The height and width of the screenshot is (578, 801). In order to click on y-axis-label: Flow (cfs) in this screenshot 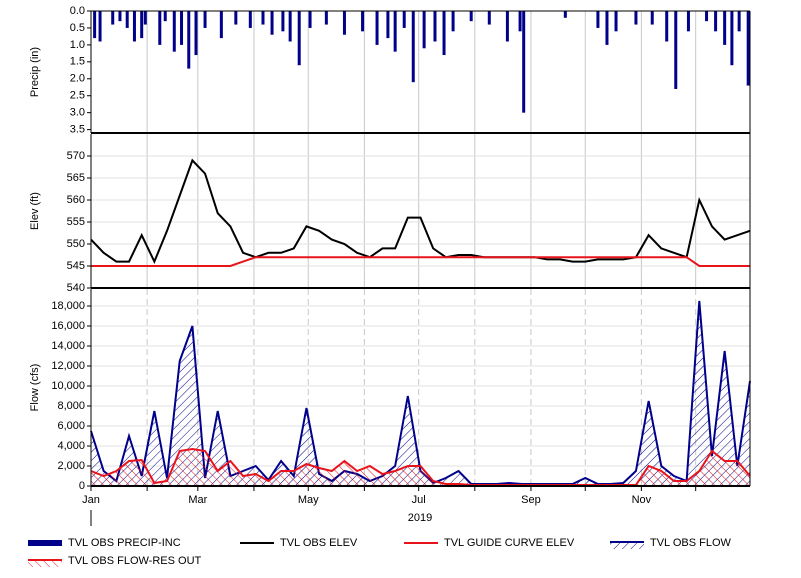, I will do `click(35, 388)`.